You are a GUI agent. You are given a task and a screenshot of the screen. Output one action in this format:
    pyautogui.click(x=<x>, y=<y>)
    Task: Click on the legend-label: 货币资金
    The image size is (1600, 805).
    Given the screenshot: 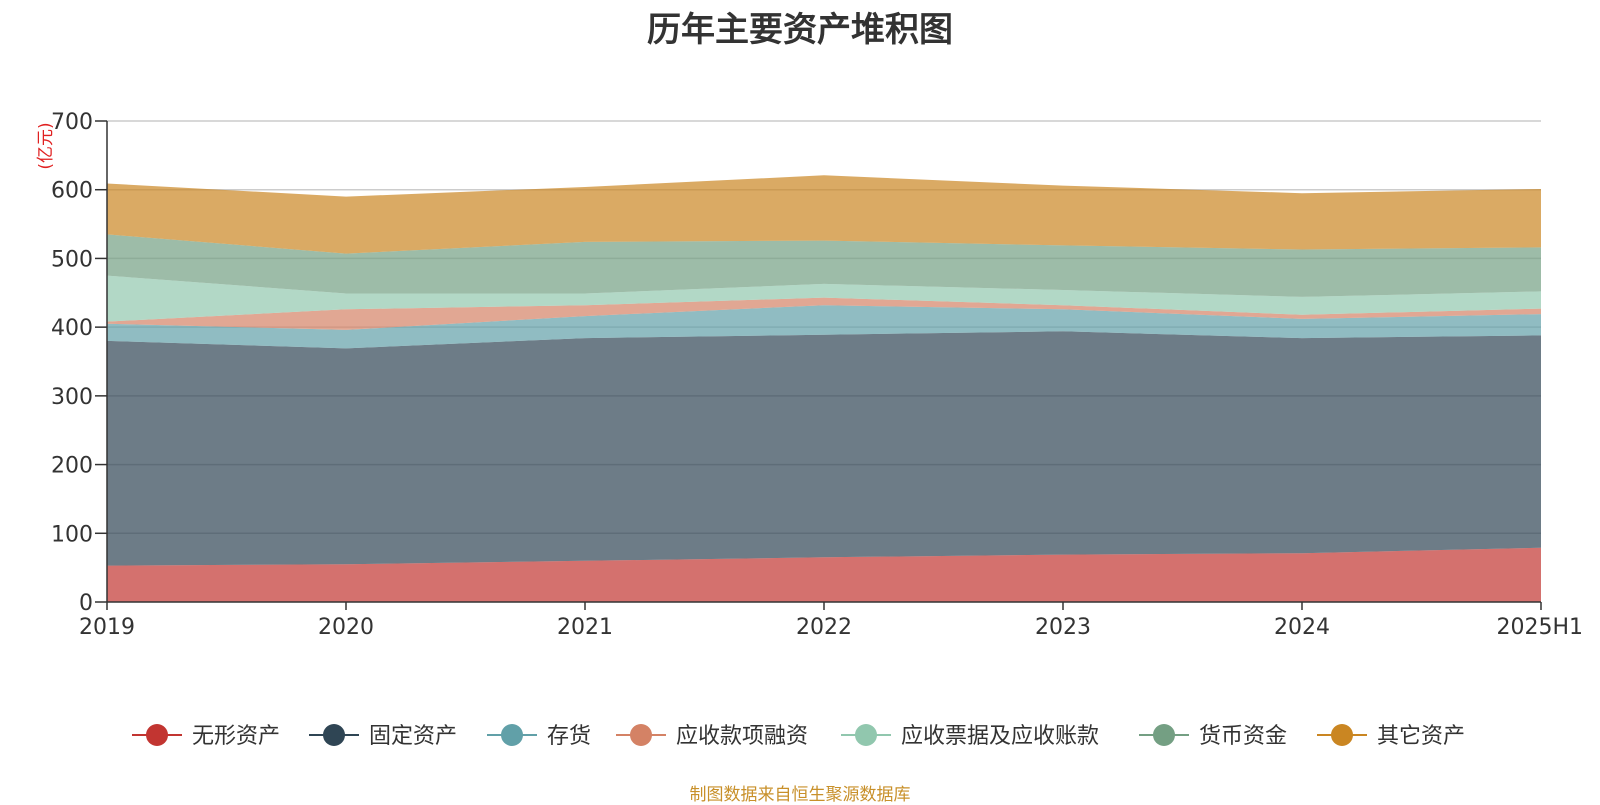 What is the action you would take?
    pyautogui.click(x=1243, y=736)
    